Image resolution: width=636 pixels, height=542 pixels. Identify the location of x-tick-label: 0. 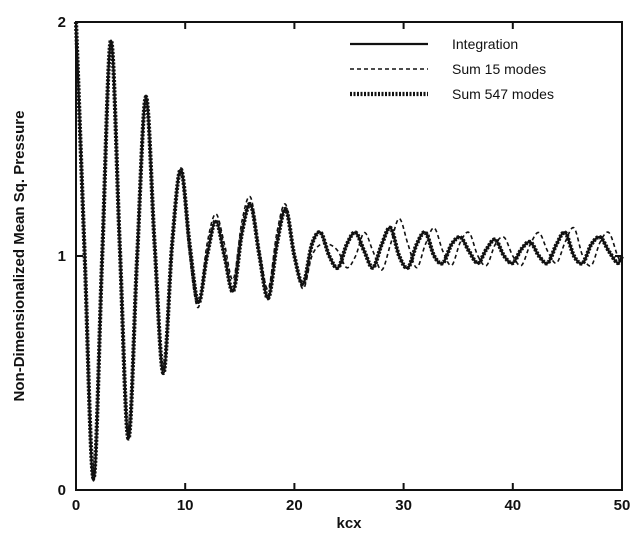
(76, 505).